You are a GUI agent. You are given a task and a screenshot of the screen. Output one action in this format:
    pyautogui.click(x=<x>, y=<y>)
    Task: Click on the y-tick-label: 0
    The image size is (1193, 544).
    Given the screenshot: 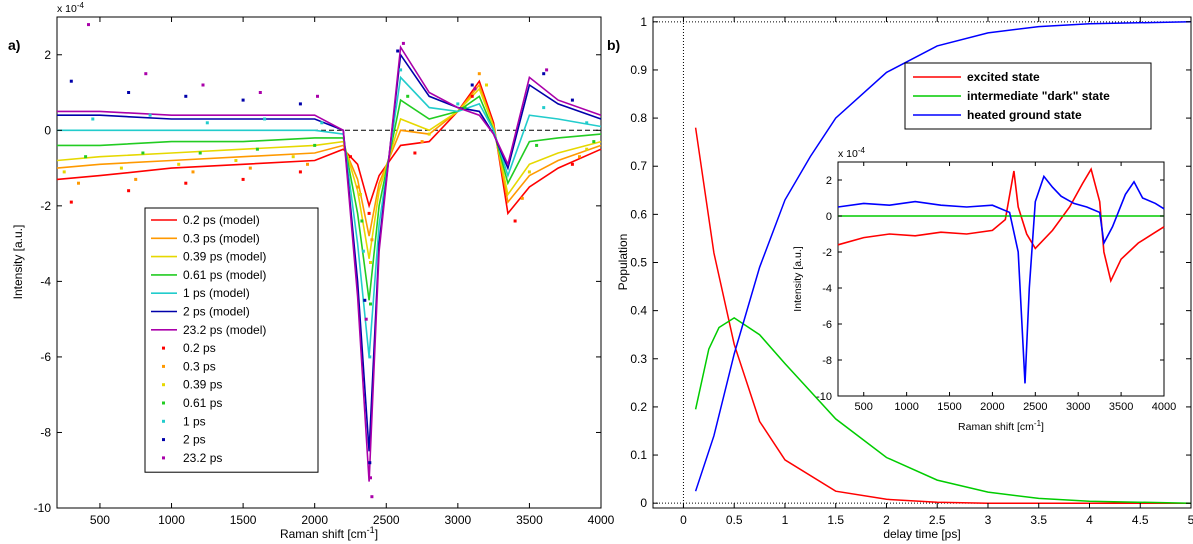 What is the action you would take?
    pyautogui.click(x=47, y=130)
    